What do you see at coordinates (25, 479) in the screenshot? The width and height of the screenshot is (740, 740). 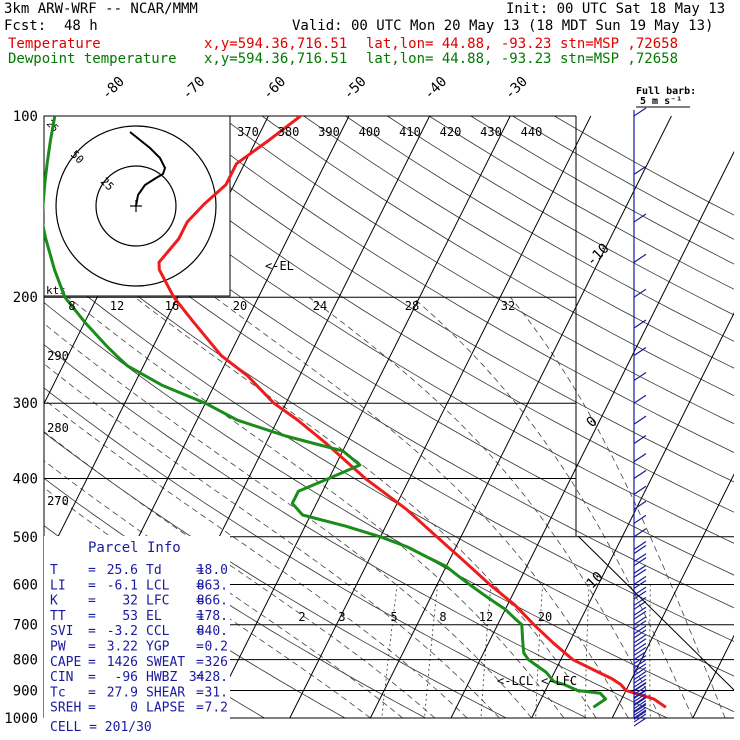 I see `pressure-tick-label: 400` at bounding box center [25, 479].